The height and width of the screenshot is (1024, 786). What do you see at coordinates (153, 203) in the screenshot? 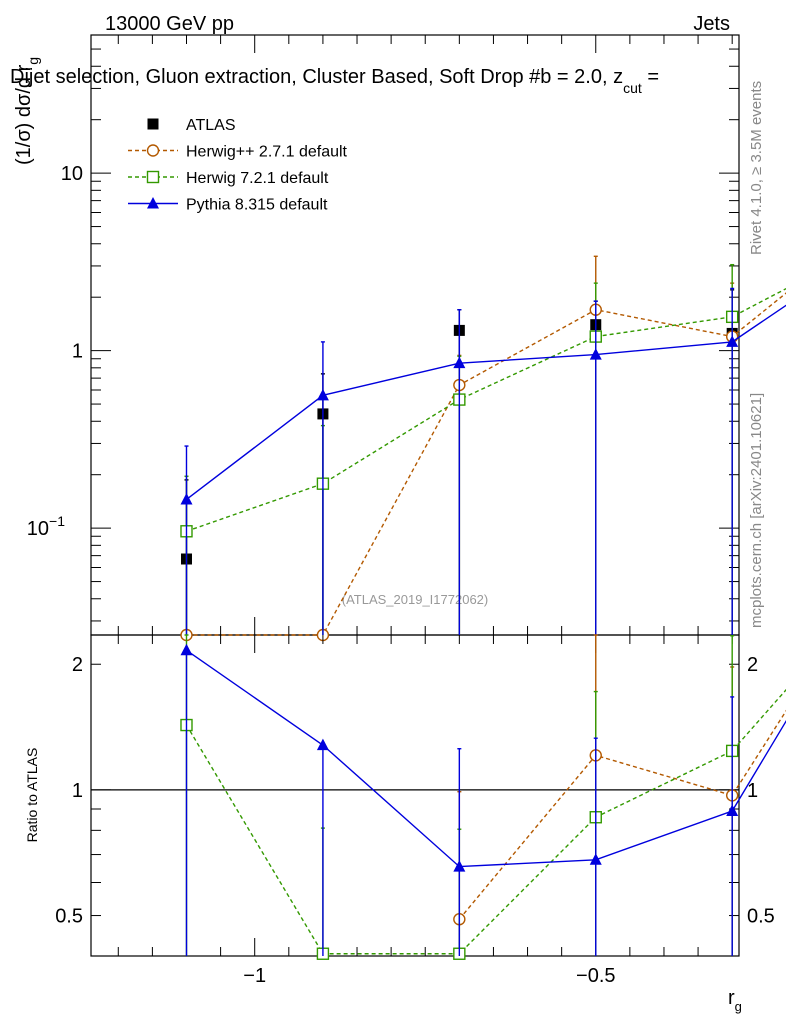
I see `legend-marker-pythia-8-315-default` at bounding box center [153, 203].